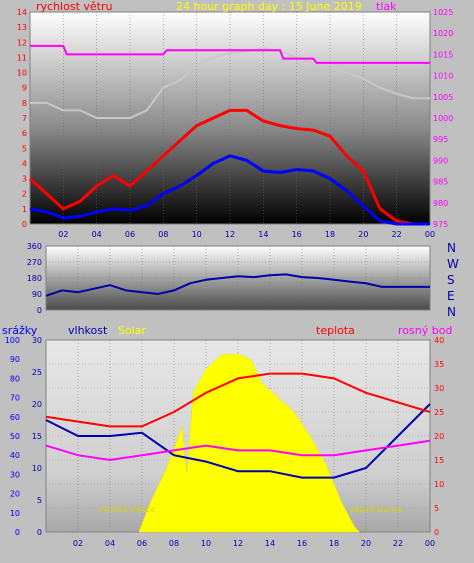  I want to click on wind-tick-label: 12, so click(22, 42).